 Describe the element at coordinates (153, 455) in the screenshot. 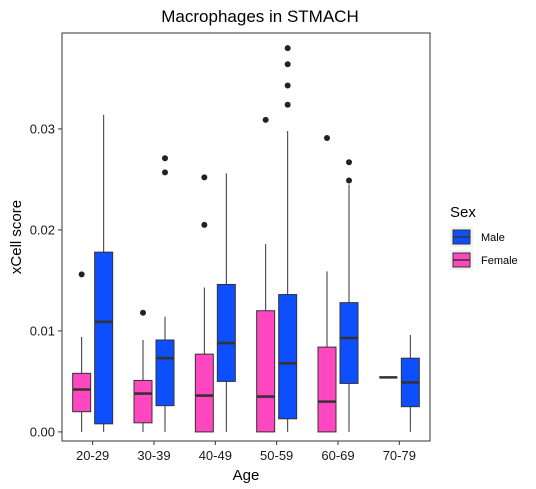

I see `x-tick-label: 30-39` at that location.